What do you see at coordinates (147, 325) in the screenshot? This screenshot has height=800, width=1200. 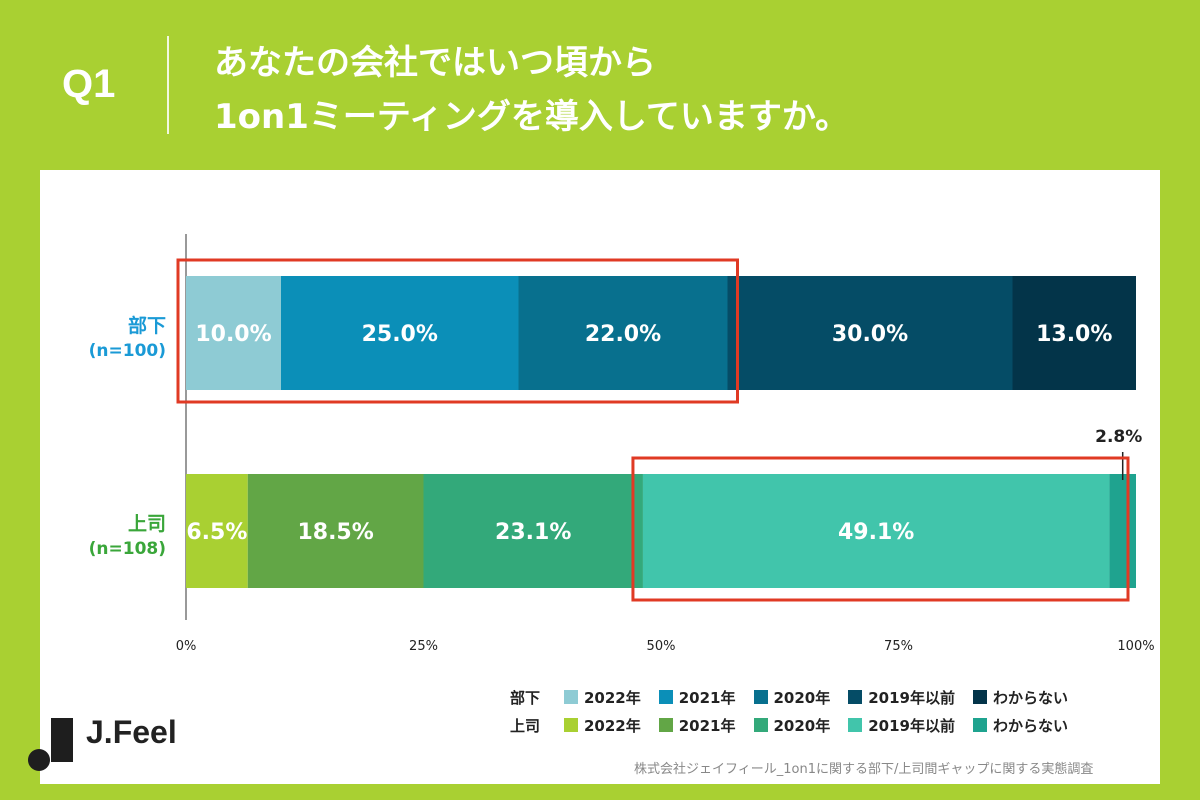 I see `row-label: 部下` at bounding box center [147, 325].